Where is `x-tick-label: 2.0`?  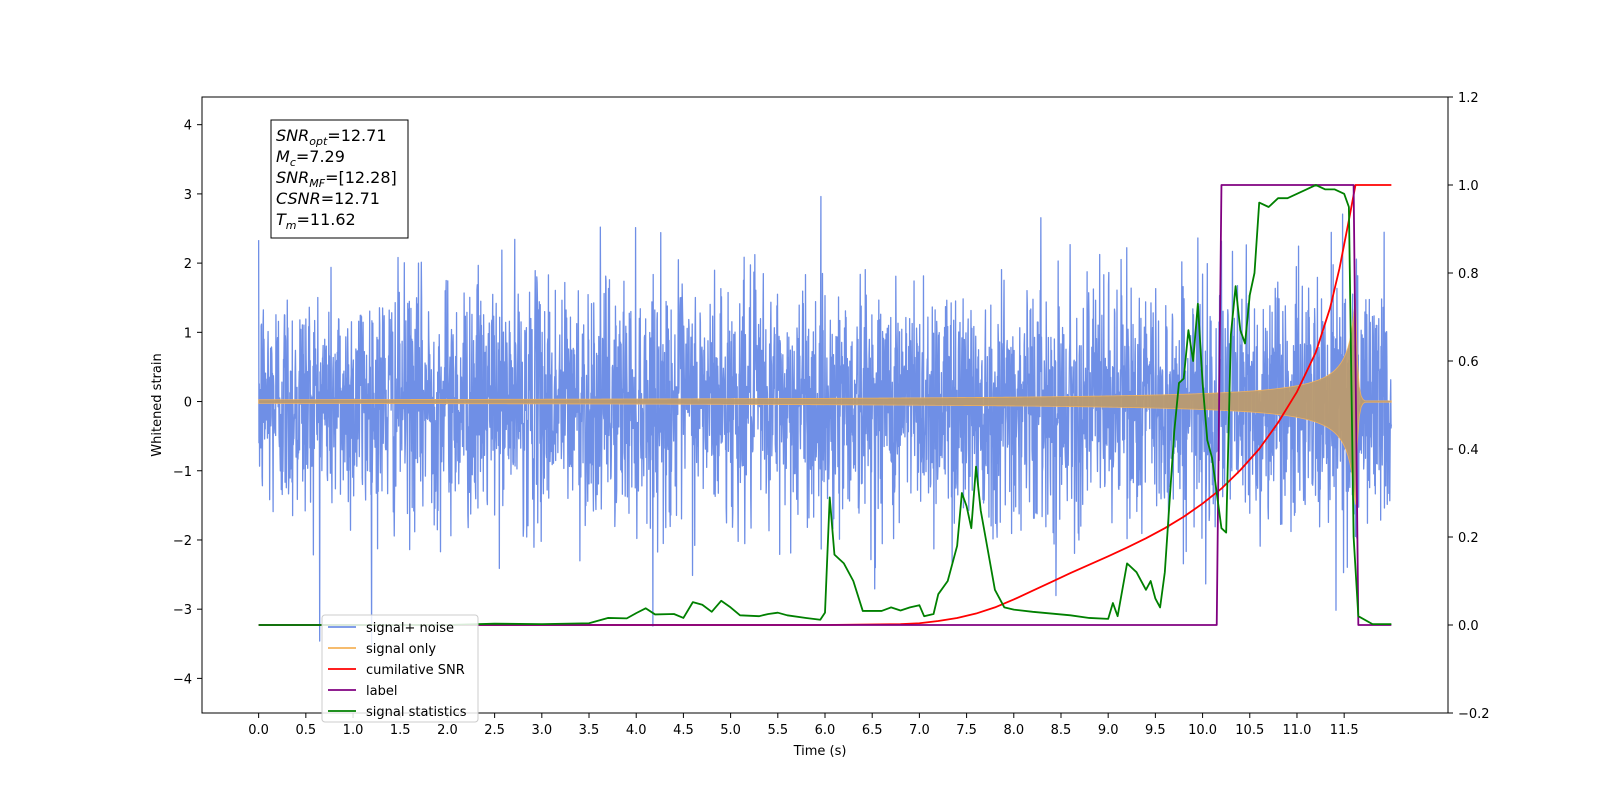 x-tick-label: 2.0 is located at coordinates (447, 730).